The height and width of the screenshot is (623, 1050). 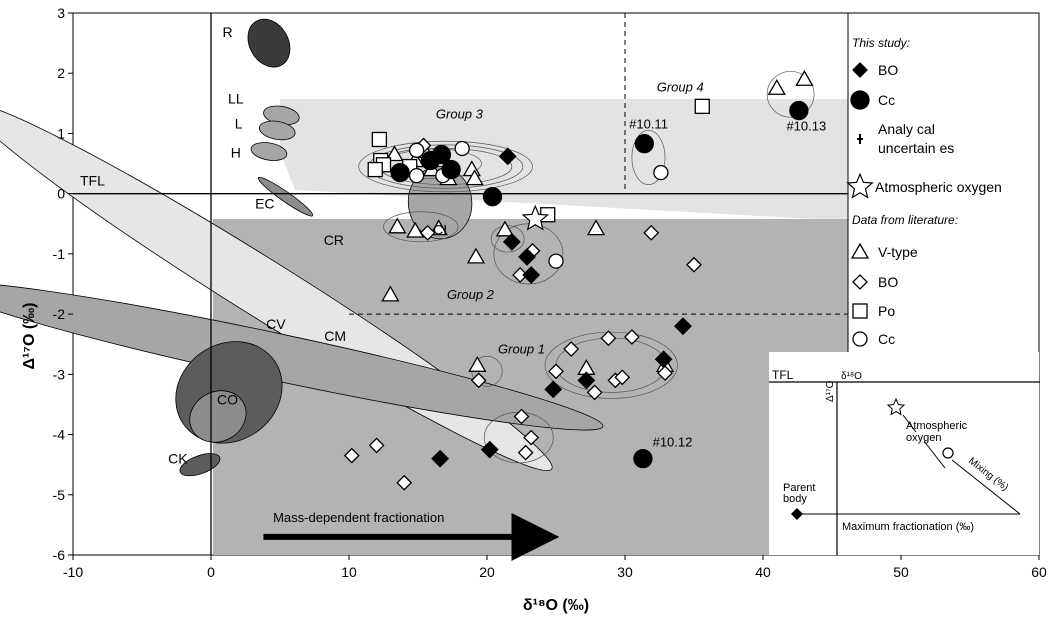 I want to click on inset-x-axis-label: δ¹⁸O, so click(x=851, y=376).